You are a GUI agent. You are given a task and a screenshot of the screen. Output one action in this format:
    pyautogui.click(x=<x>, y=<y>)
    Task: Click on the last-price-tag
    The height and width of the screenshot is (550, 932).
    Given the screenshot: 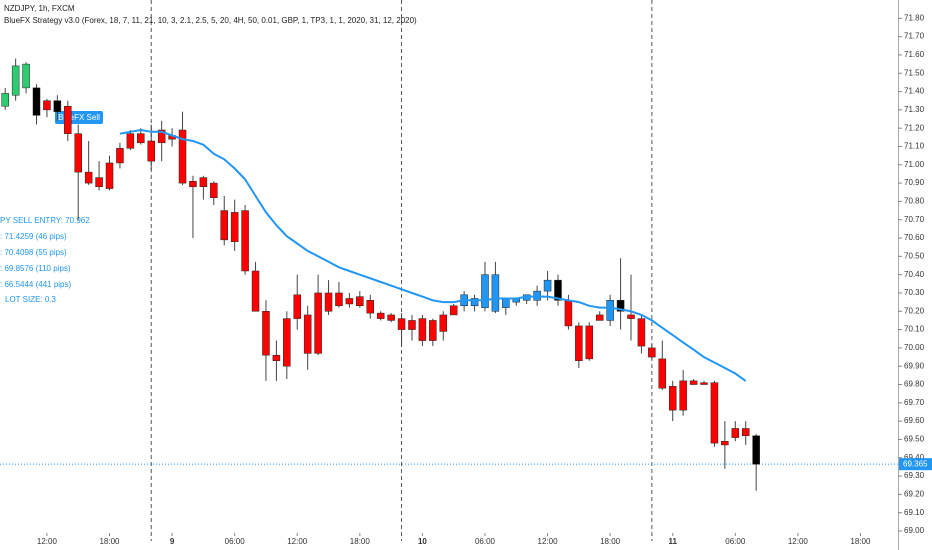 What is the action you would take?
    pyautogui.click(x=915, y=464)
    